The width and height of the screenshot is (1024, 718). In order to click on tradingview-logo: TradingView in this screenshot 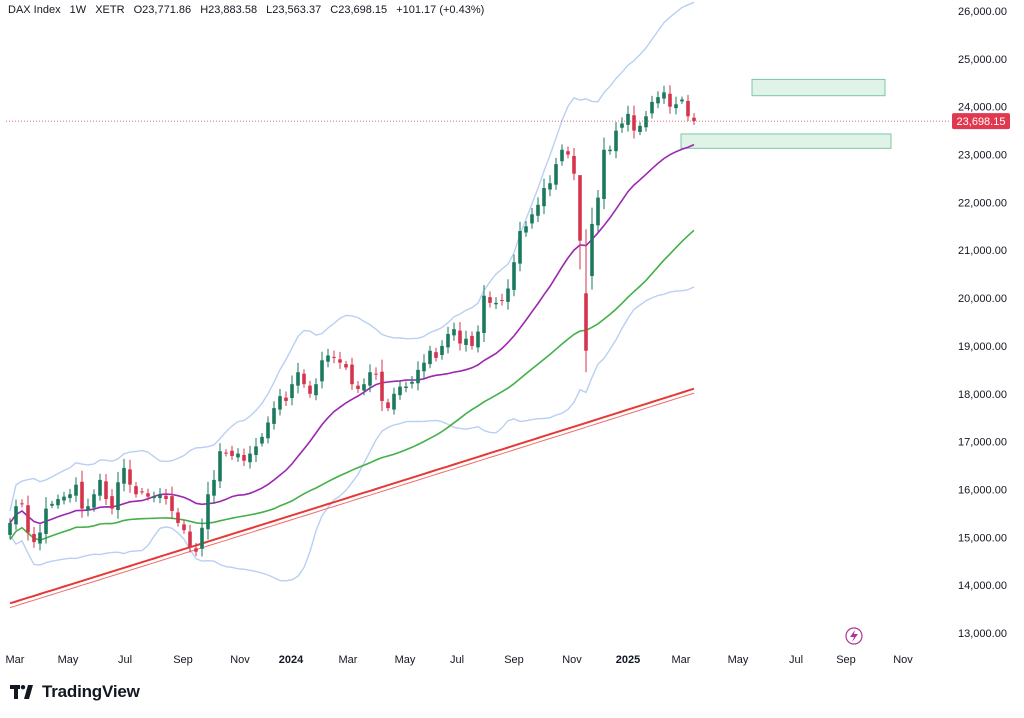, I will do `click(75, 692)`.